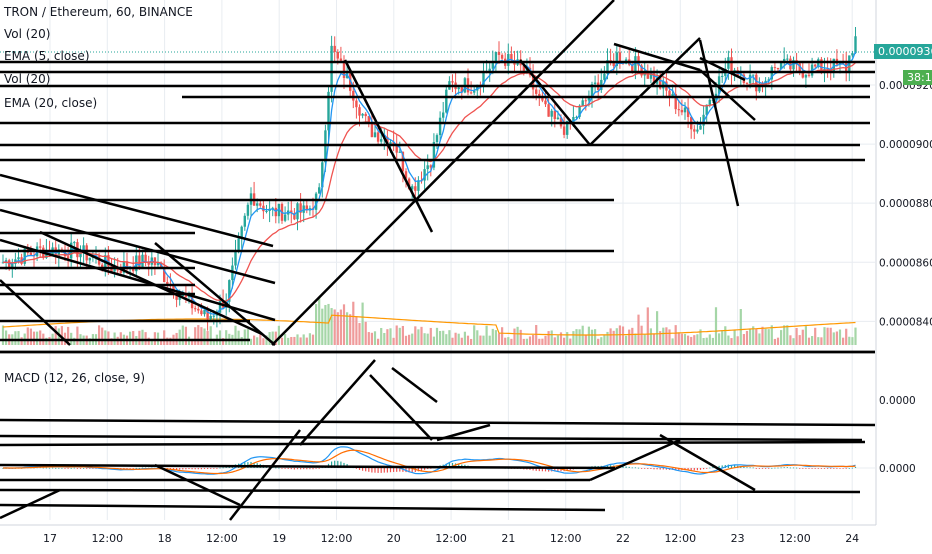  I want to click on indicator-ema-5: EMA (5, close), so click(47, 56).